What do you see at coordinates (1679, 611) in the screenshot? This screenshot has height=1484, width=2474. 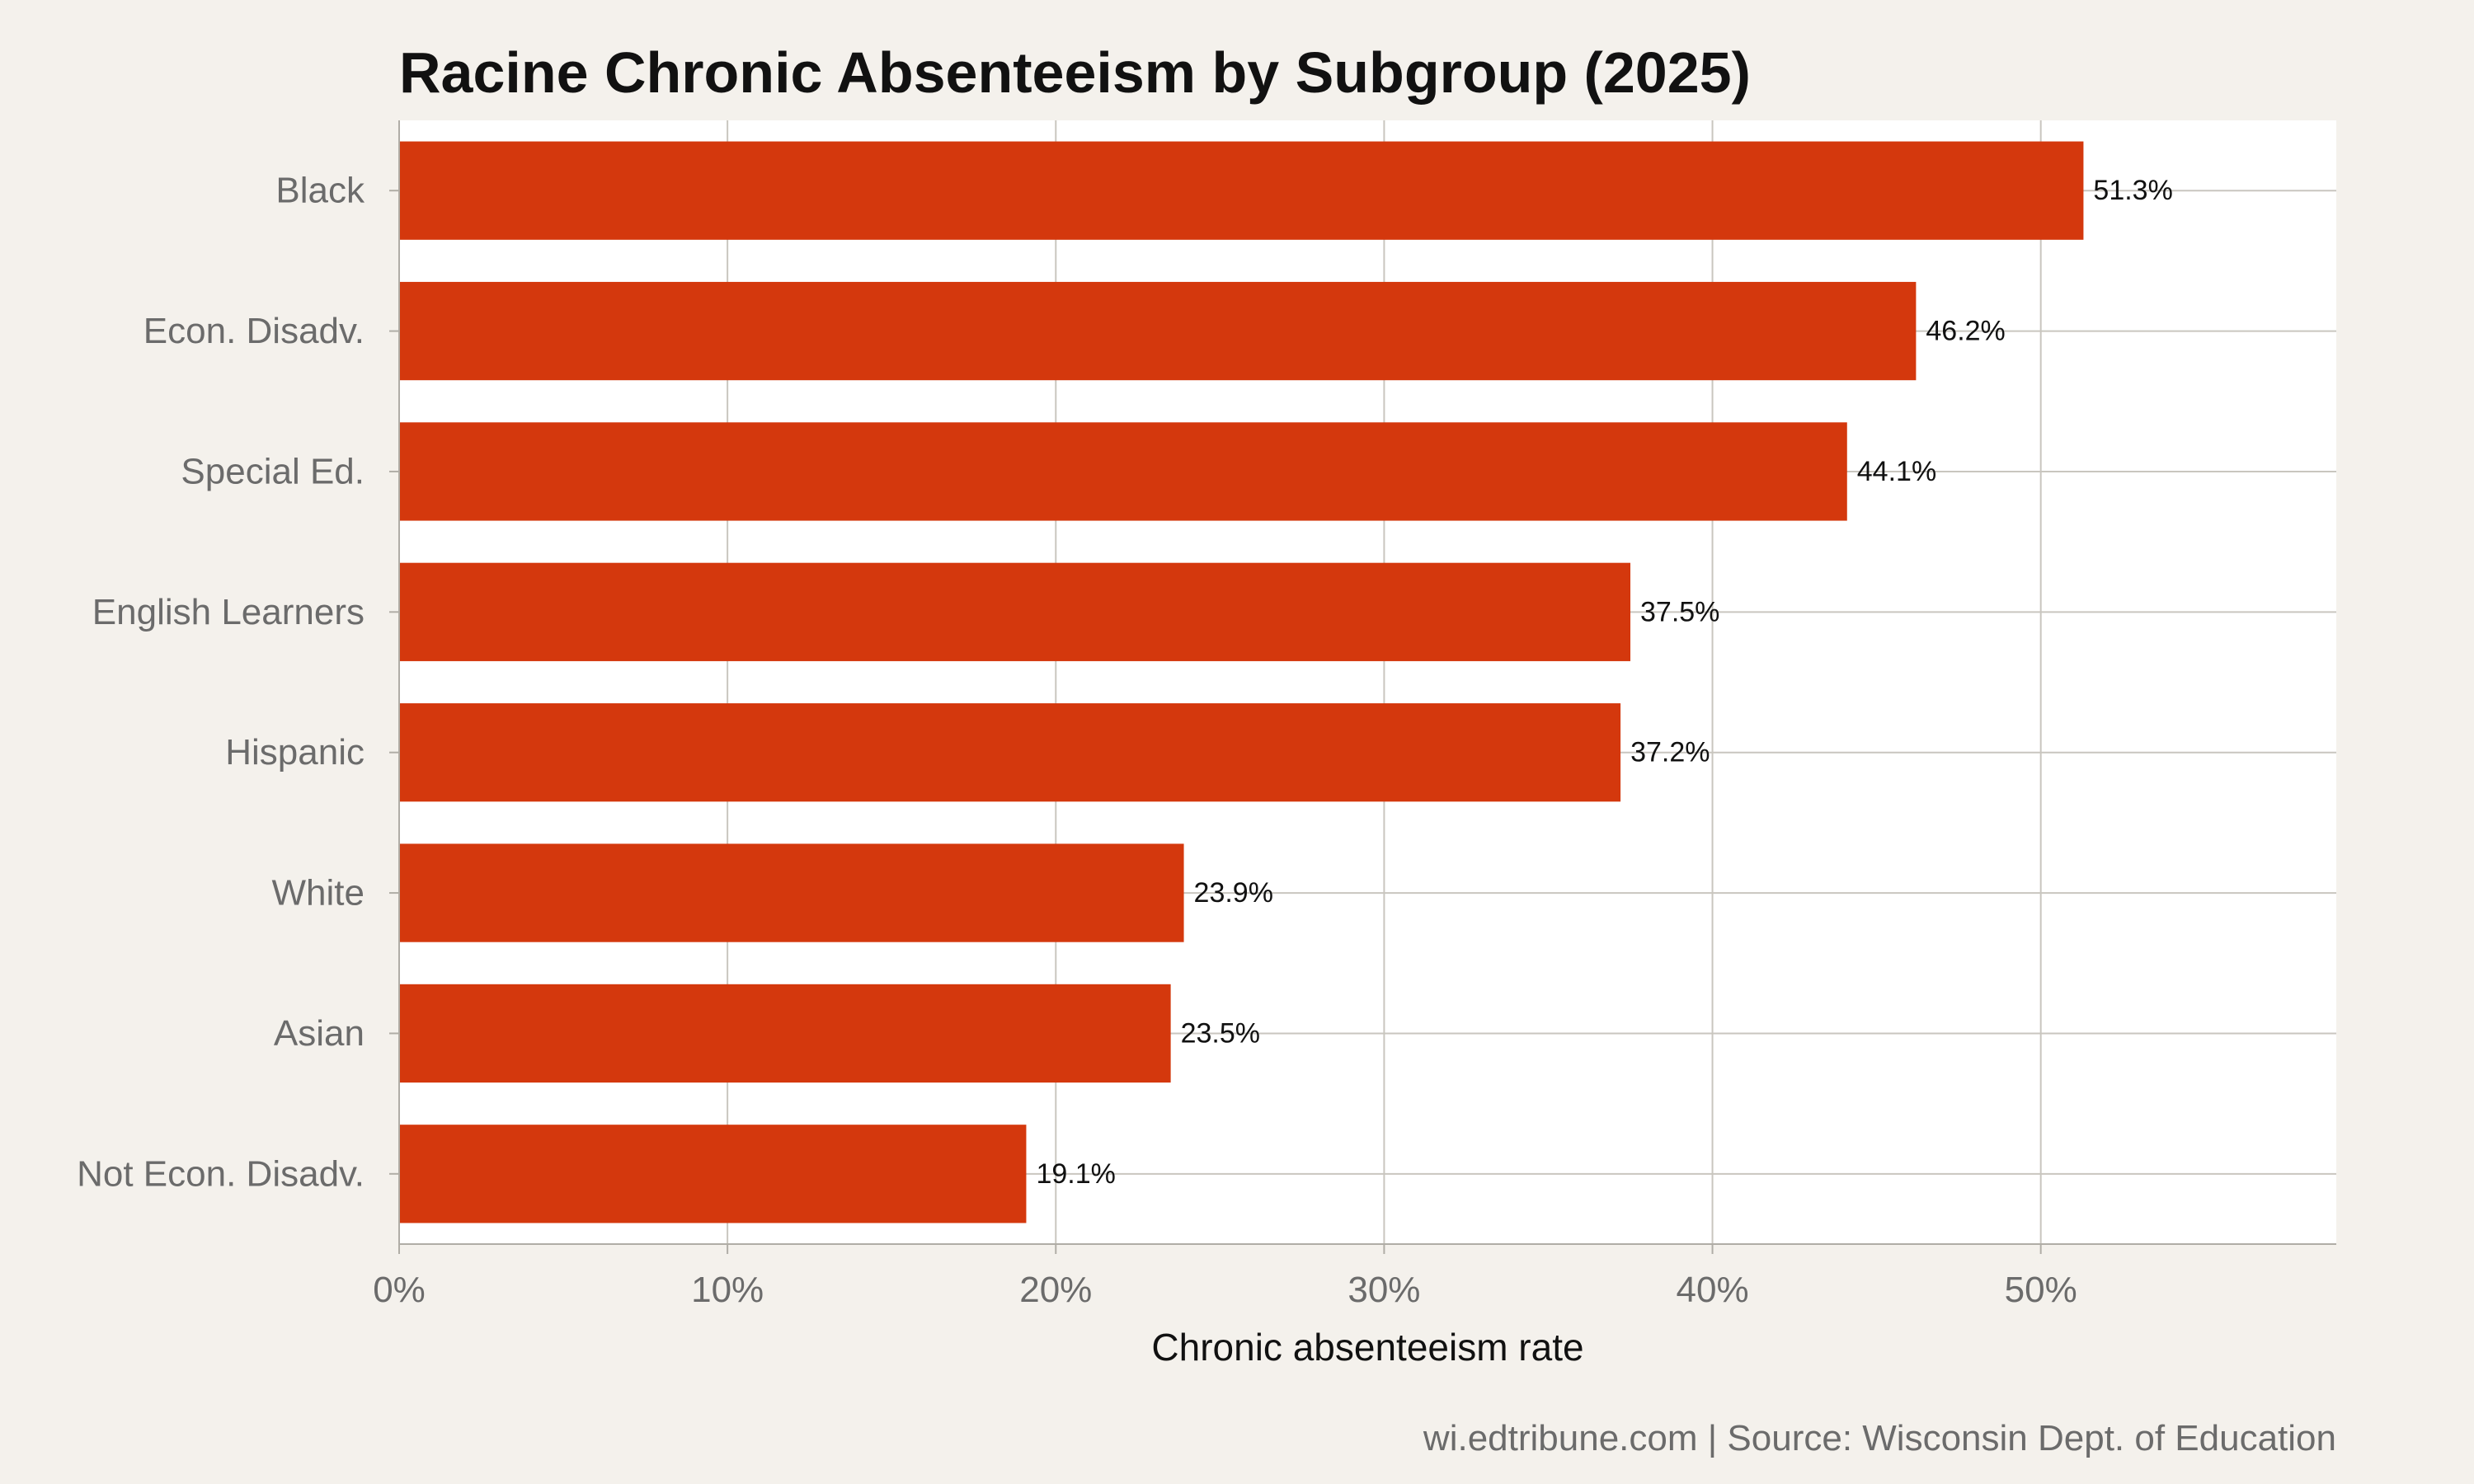 I see `value-label: 37.5%` at bounding box center [1679, 611].